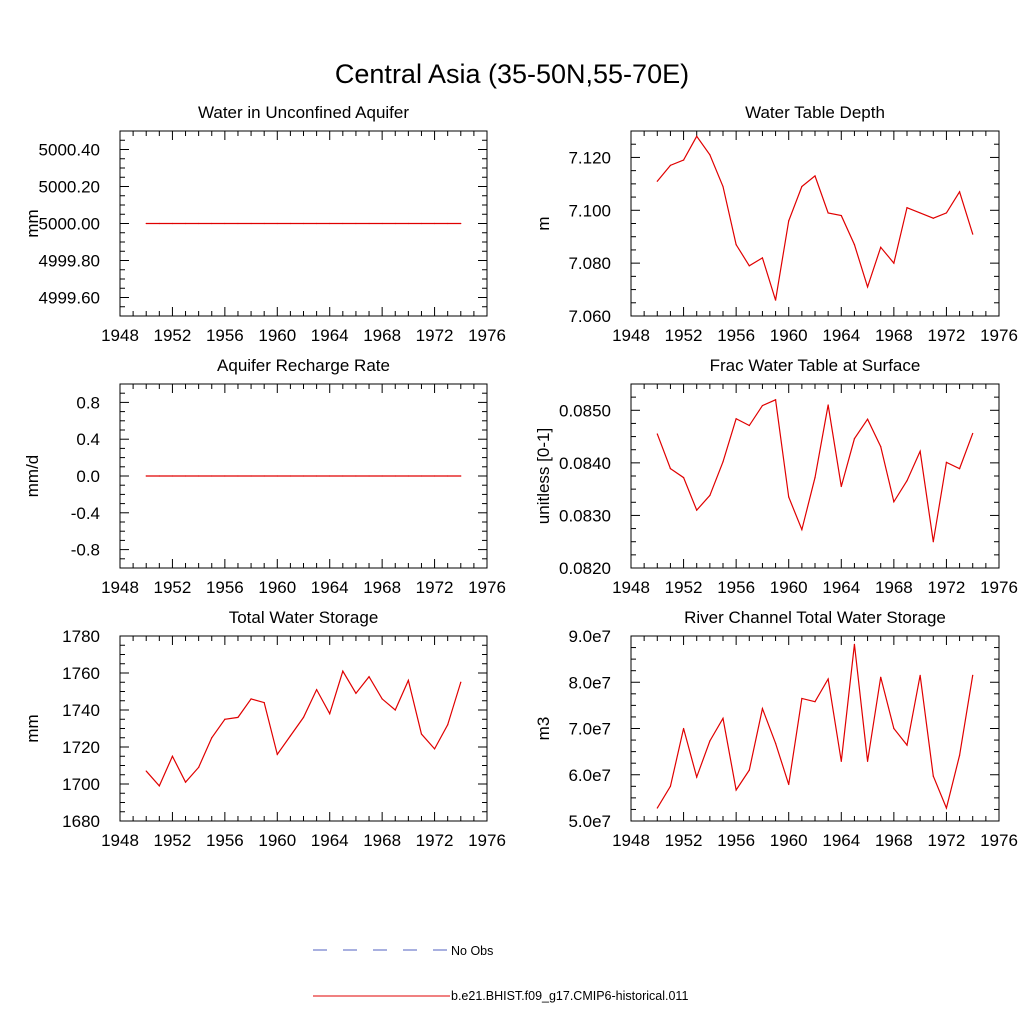  Describe the element at coordinates (815, 218) in the screenshot. I see `series-line` at that location.